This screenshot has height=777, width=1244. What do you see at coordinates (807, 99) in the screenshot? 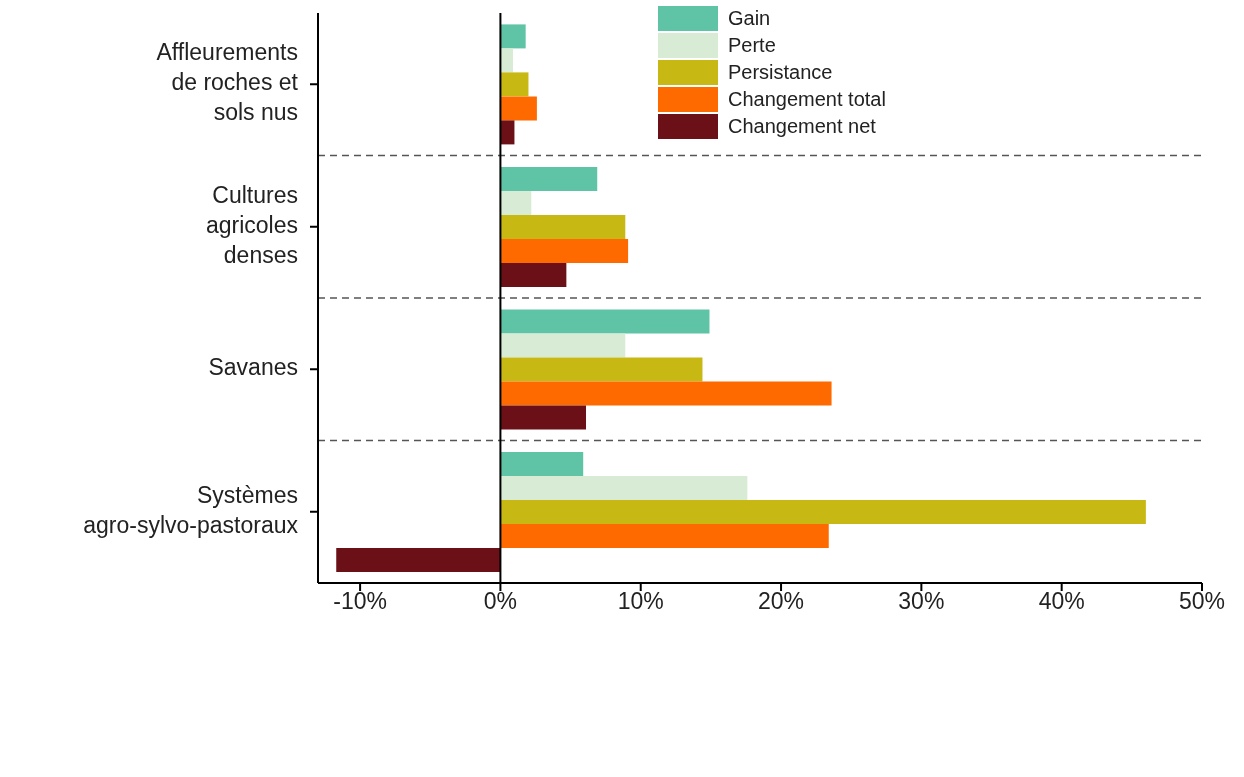
I see `legend-label: Changement total` at bounding box center [807, 99].